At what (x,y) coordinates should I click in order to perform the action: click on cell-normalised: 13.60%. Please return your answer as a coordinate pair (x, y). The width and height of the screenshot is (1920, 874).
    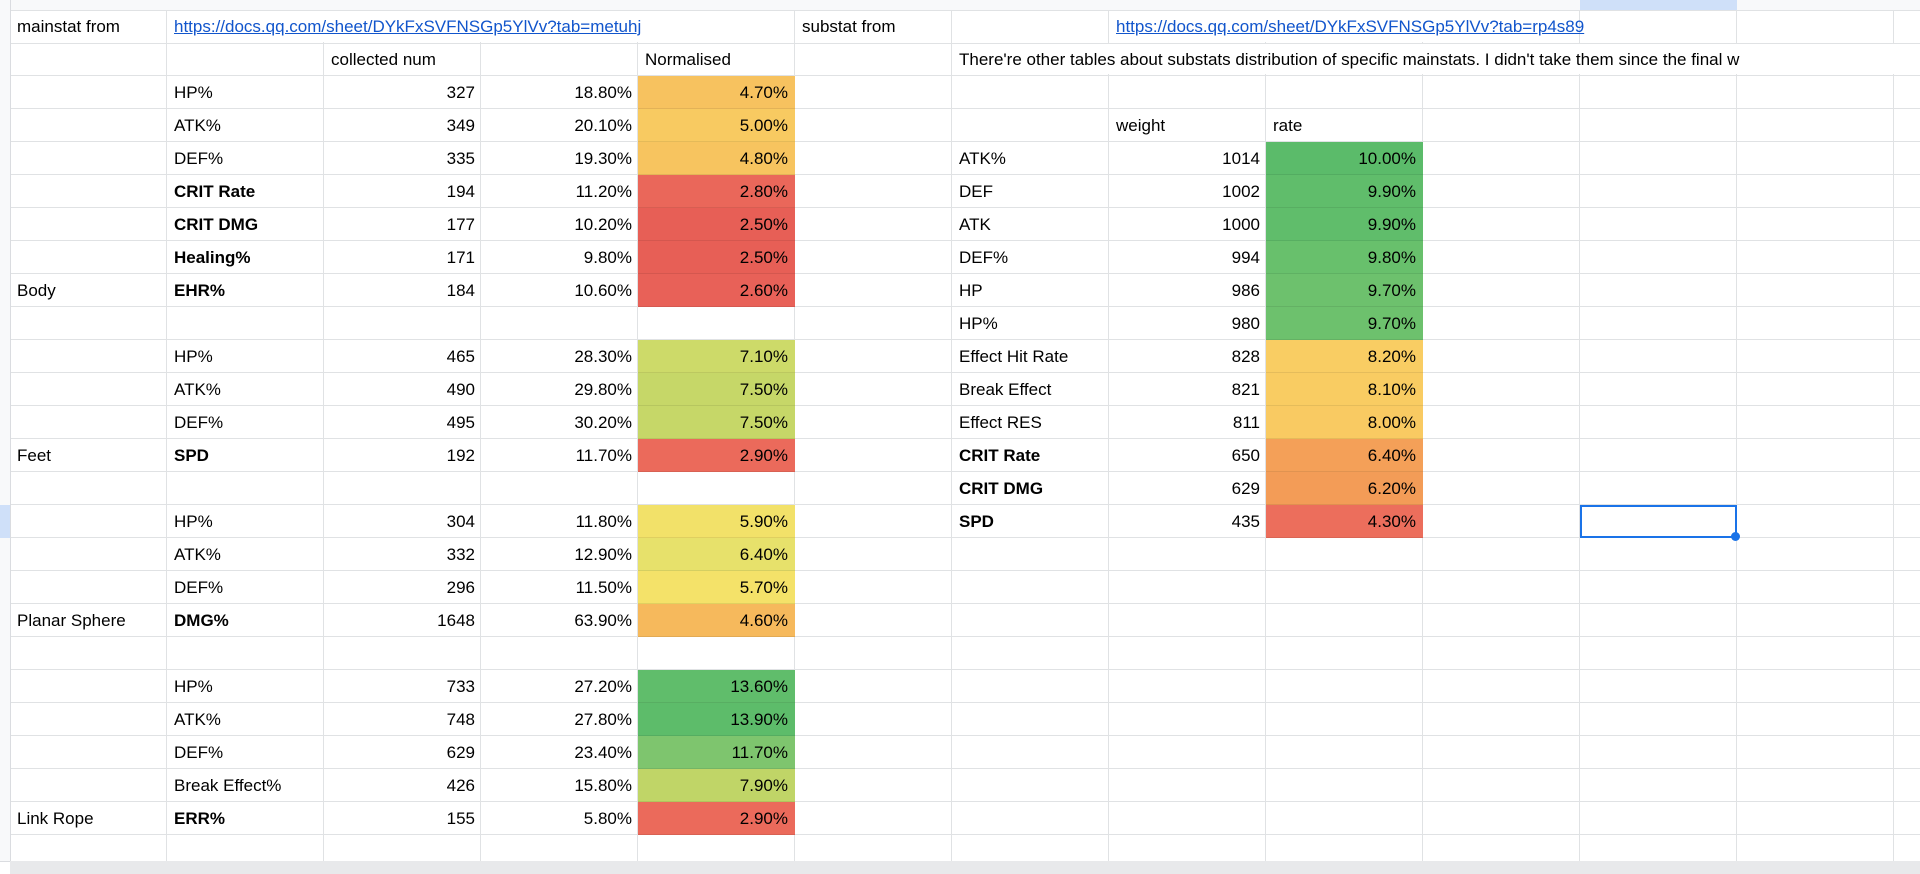
    Looking at the image, I should click on (716, 686).